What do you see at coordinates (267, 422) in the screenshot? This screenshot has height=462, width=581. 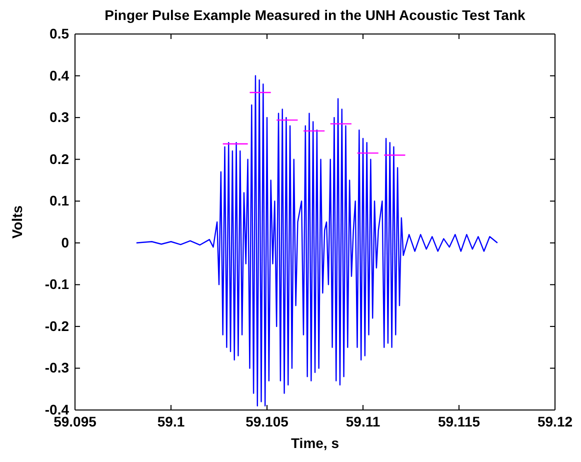 I see `x-tick-label: 59.105` at bounding box center [267, 422].